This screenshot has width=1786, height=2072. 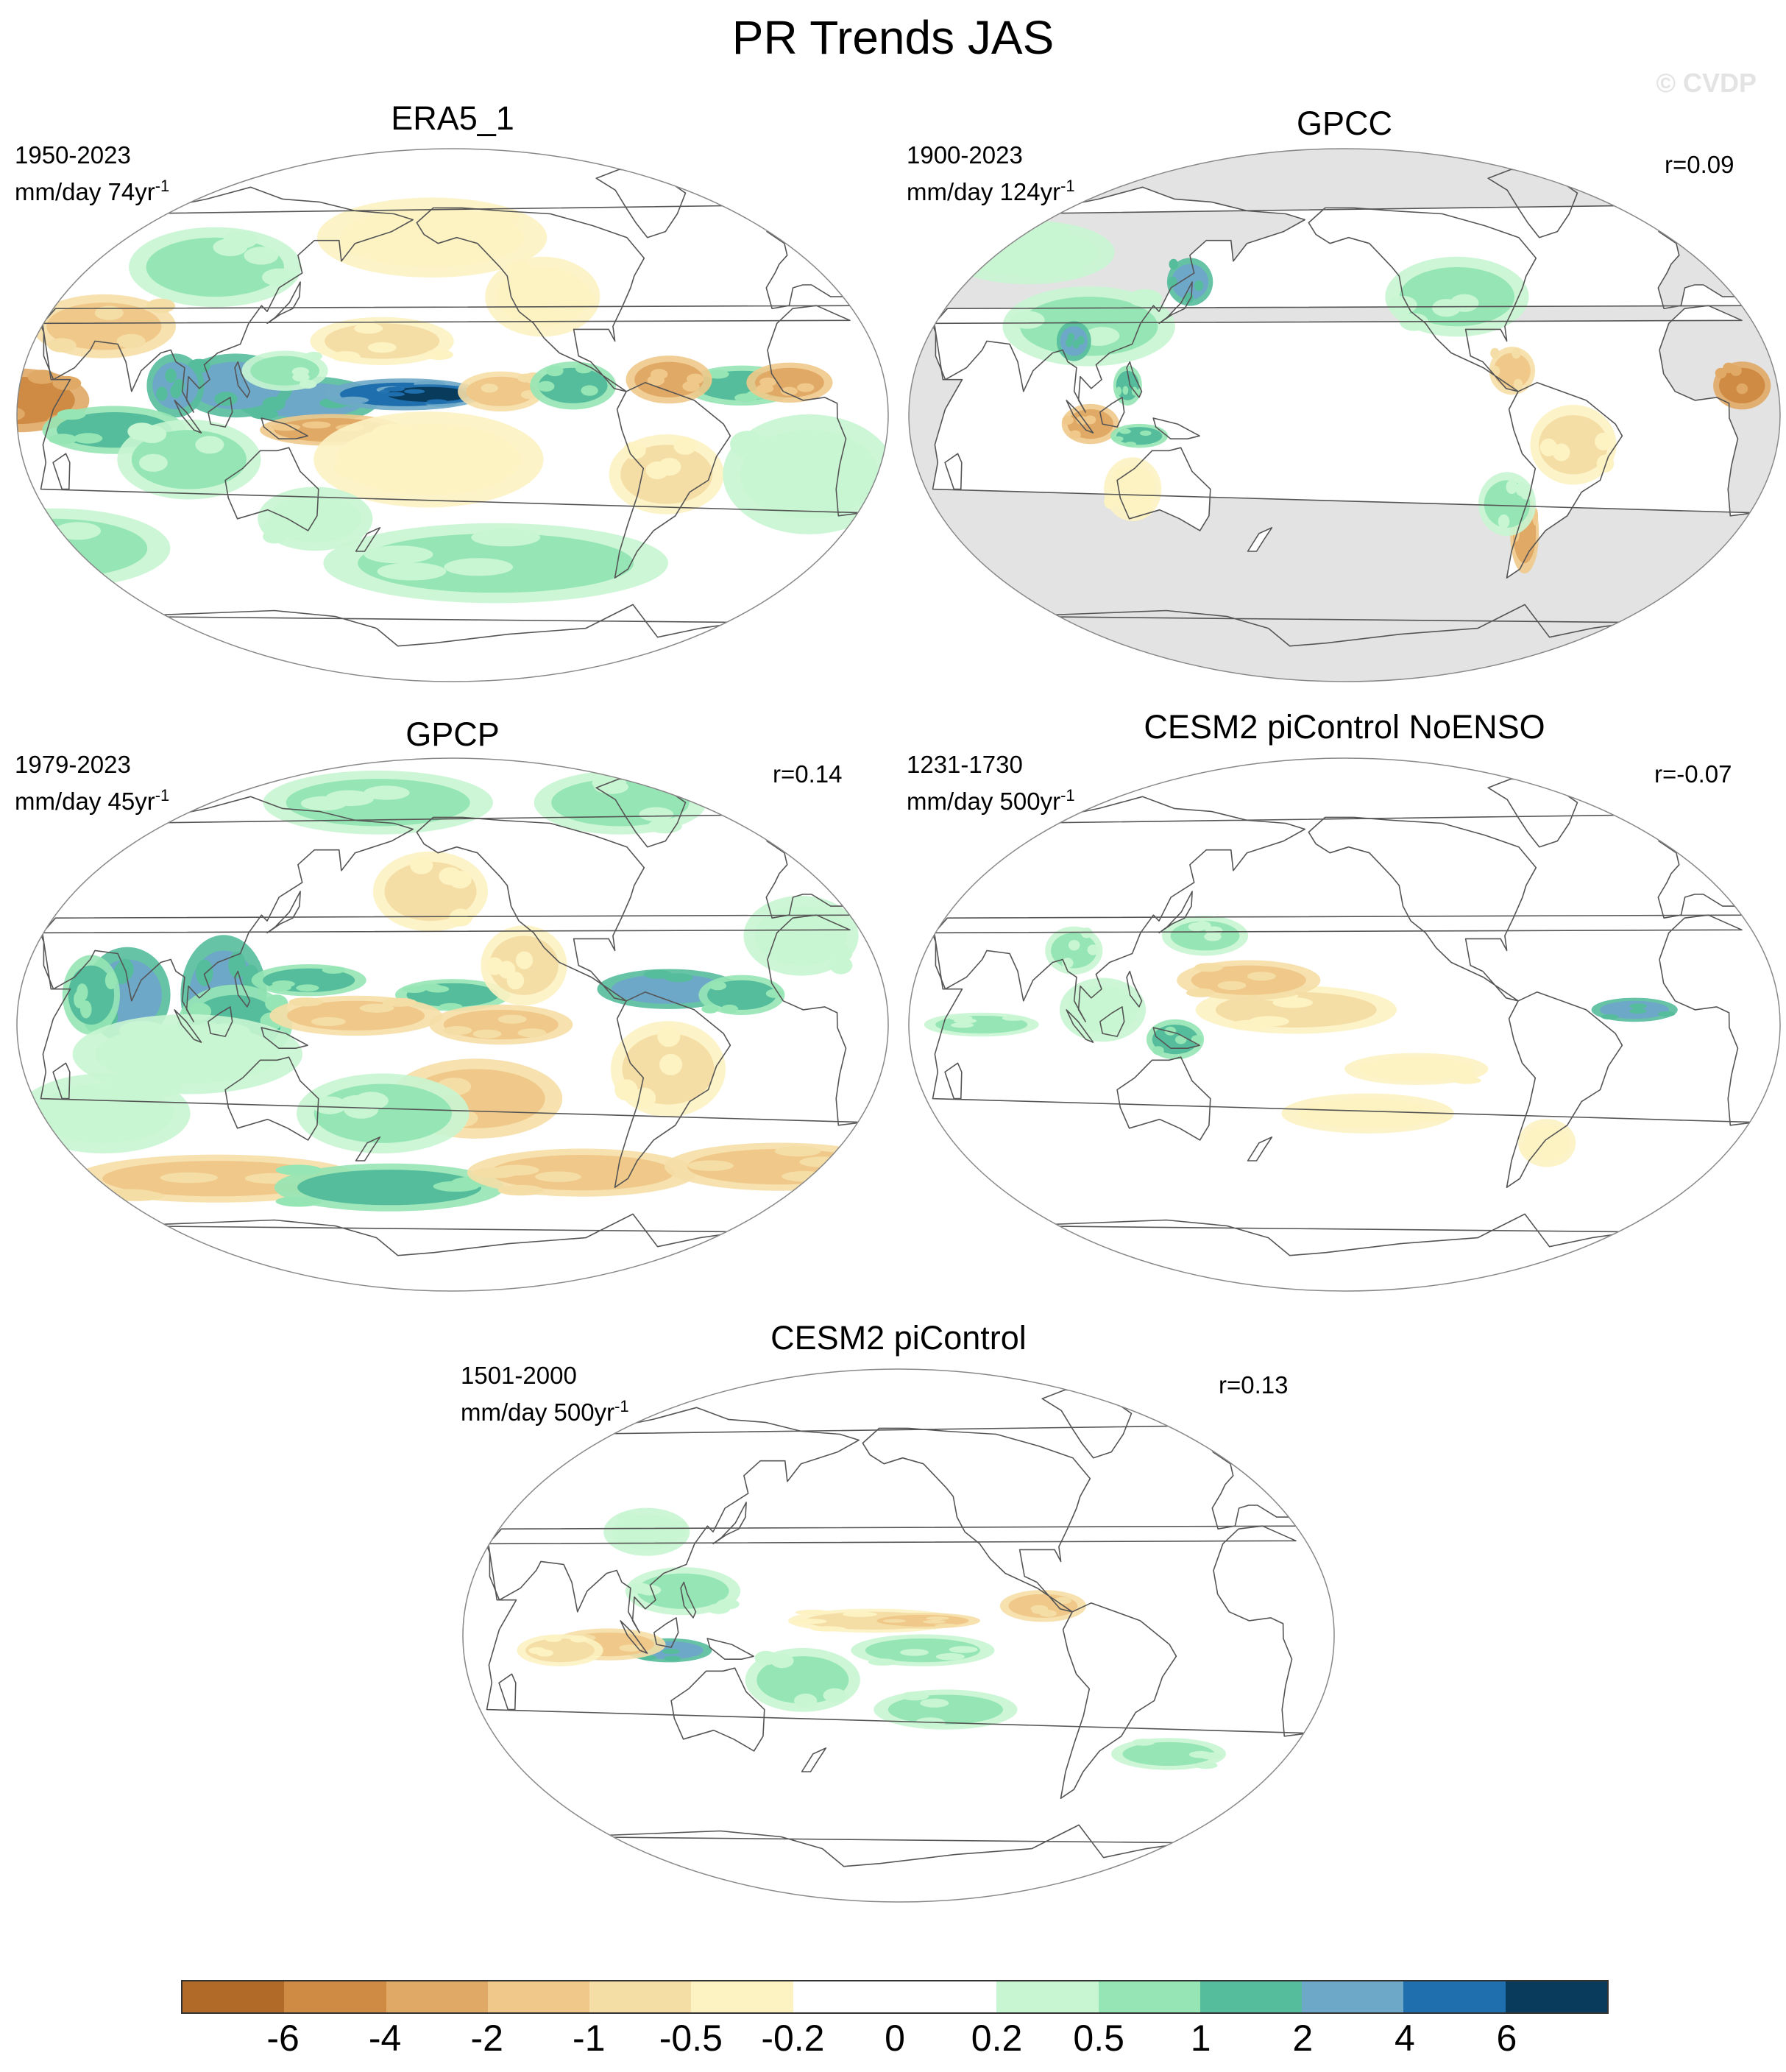 I want to click on map-era5, so click(x=452, y=415).